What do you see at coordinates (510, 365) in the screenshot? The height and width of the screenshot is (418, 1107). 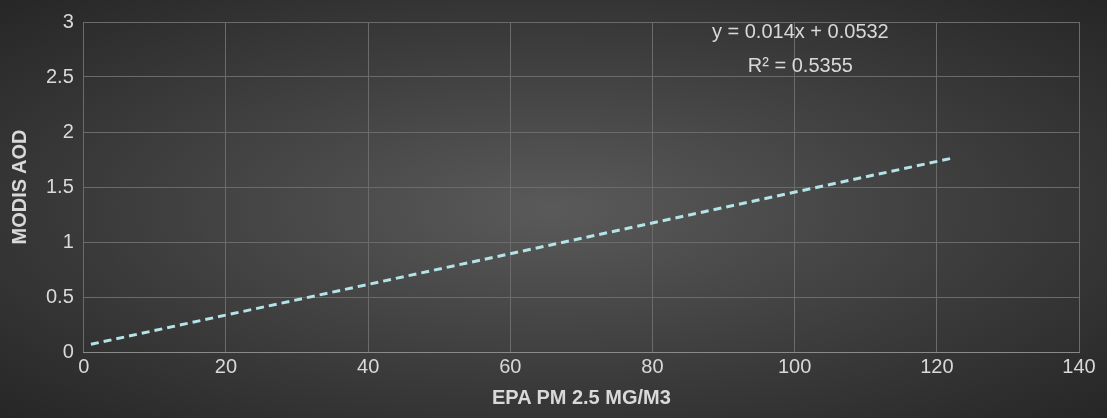 I see `x-tick-label: 60` at bounding box center [510, 365].